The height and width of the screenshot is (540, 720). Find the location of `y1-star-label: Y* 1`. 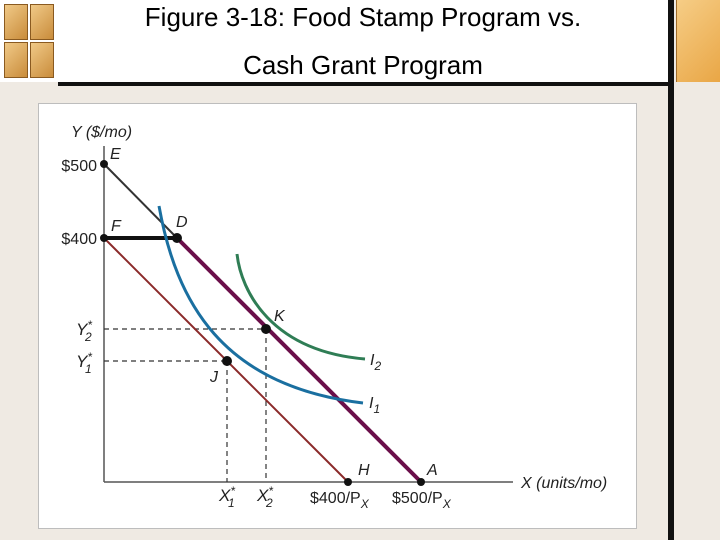

y1-star-label: Y* 1 is located at coordinates (84, 363).